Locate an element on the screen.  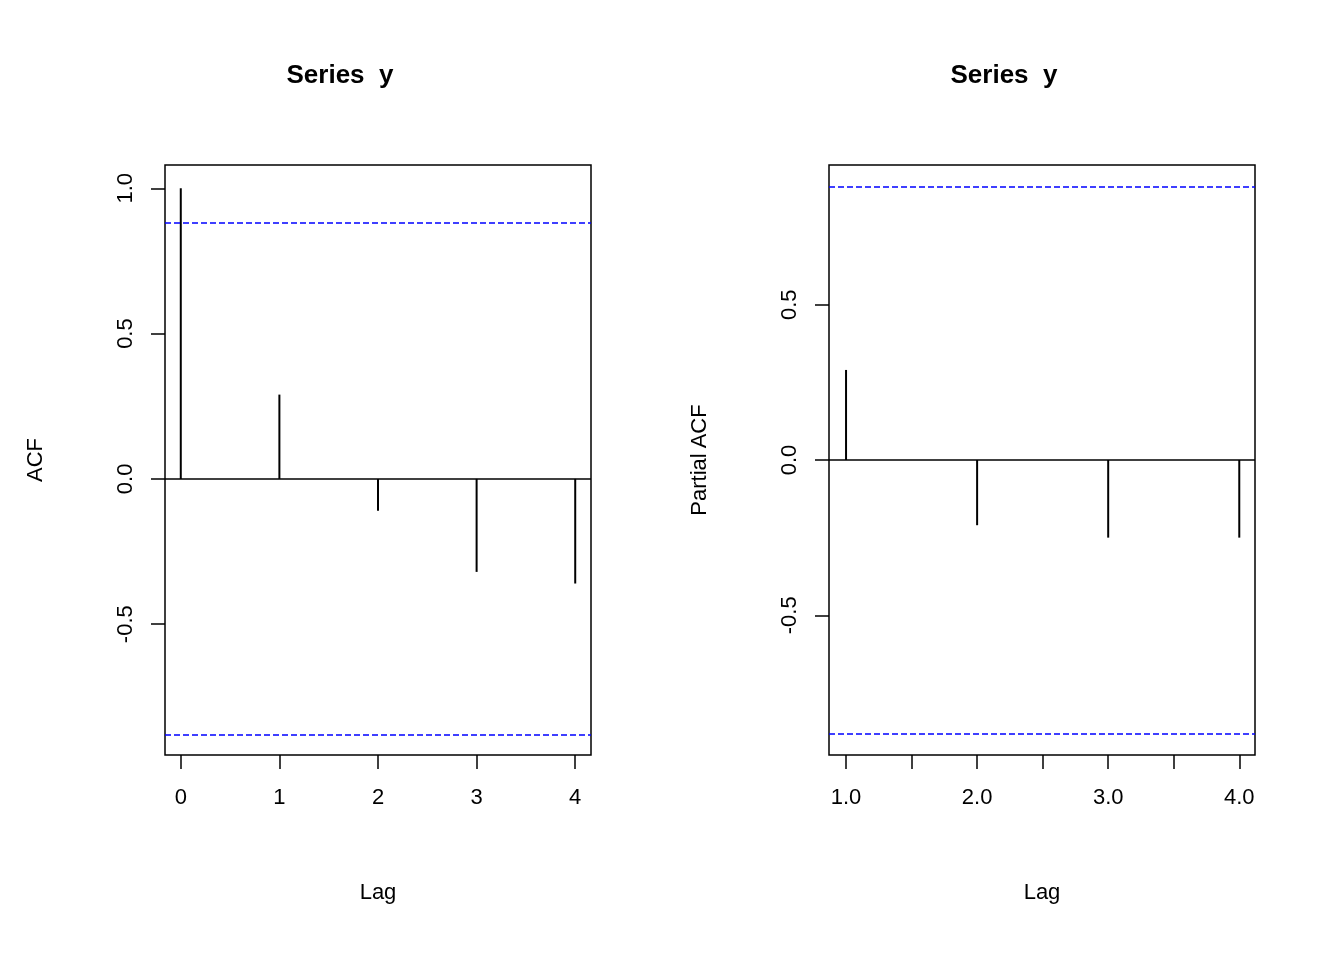
x-tick-label: 1.0 is located at coordinates (846, 796).